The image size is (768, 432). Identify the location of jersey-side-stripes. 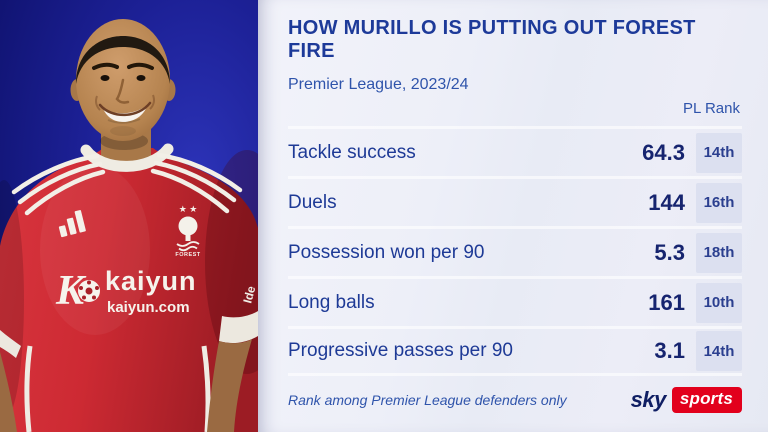
(117, 388).